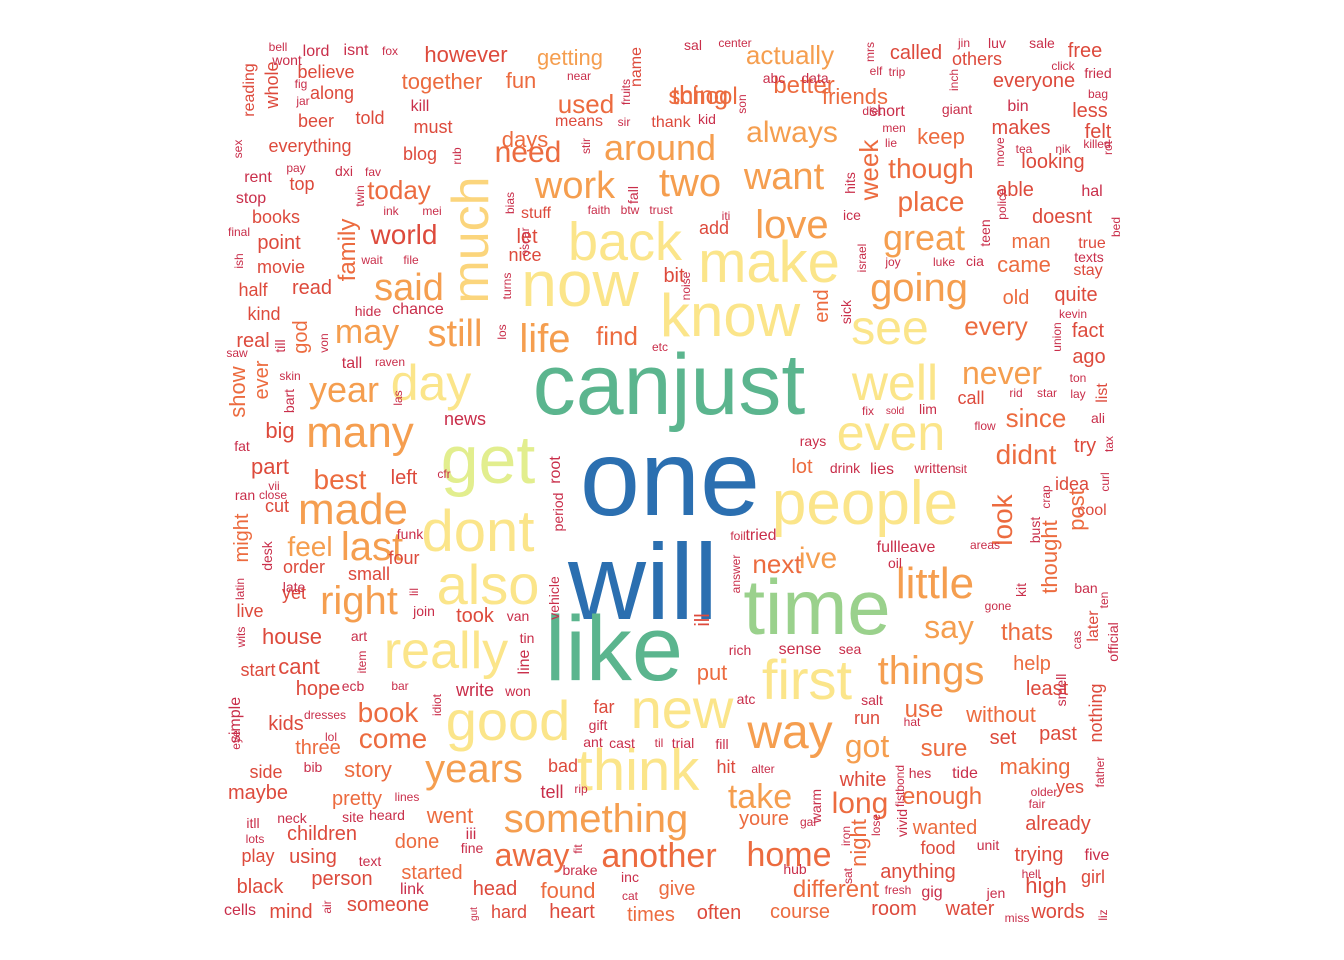 The height and width of the screenshot is (960, 1344). What do you see at coordinates (996, 893) in the screenshot?
I see `word-jen: jen` at bounding box center [996, 893].